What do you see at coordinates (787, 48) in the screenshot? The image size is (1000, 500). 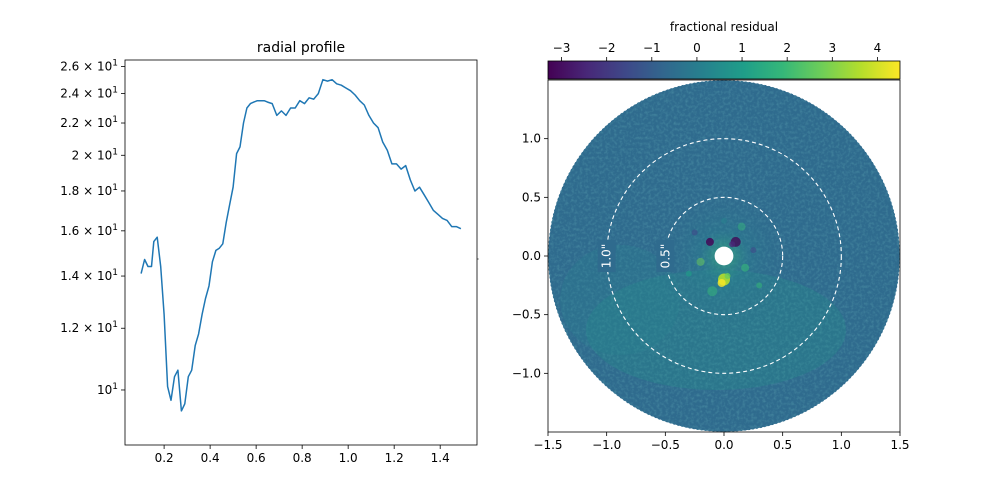 I see `colorbar-tick-label: 2` at bounding box center [787, 48].